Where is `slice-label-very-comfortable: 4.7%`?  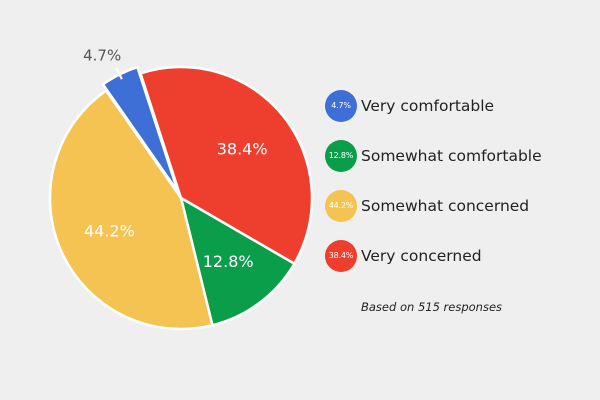 slice-label-very-comfortable: 4.7% is located at coordinates (102, 56).